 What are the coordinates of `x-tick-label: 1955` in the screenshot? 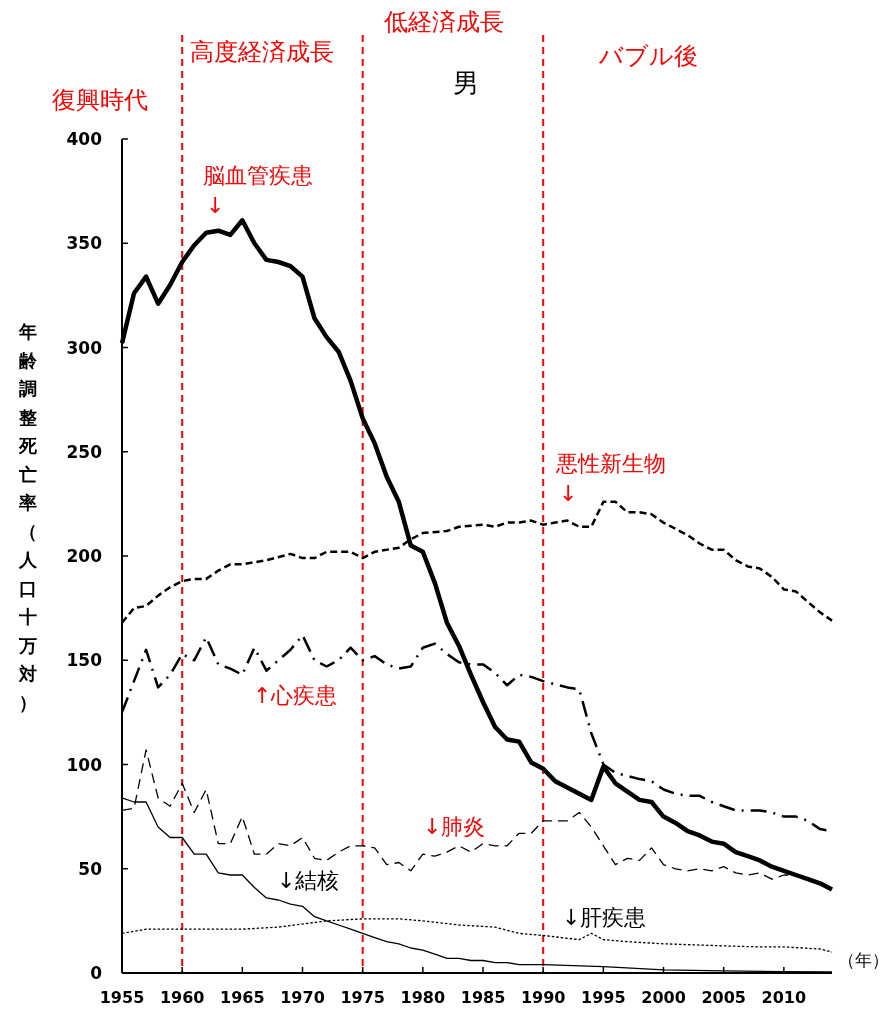 It's located at (122, 997).